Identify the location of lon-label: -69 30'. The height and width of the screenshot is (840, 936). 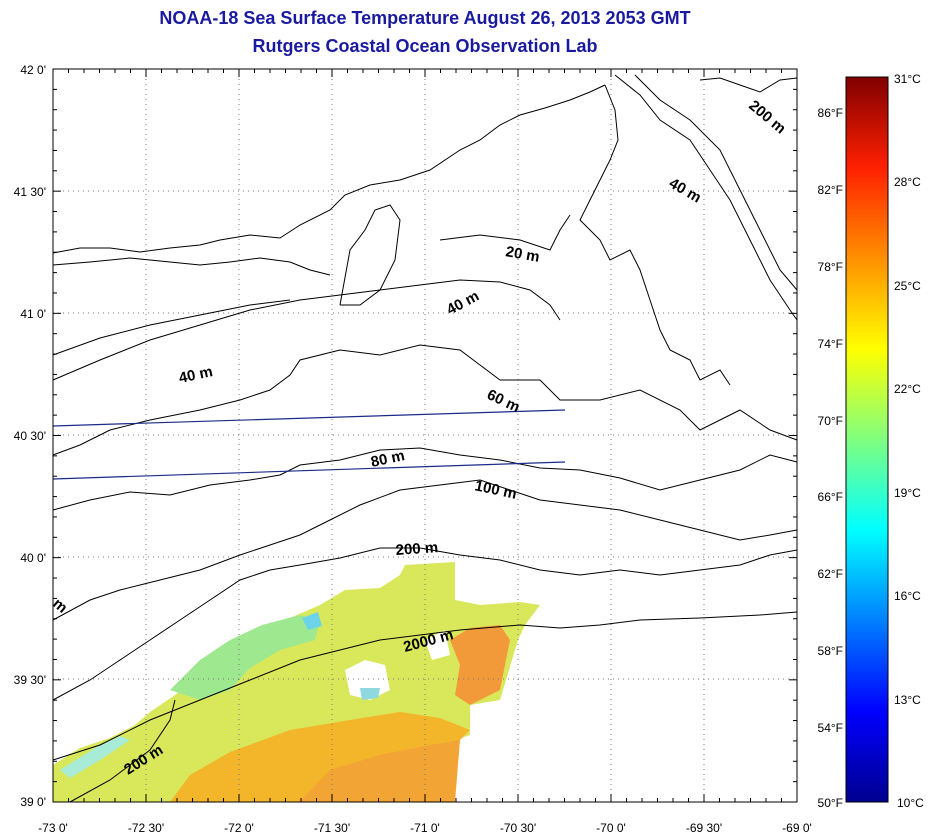
(704, 828).